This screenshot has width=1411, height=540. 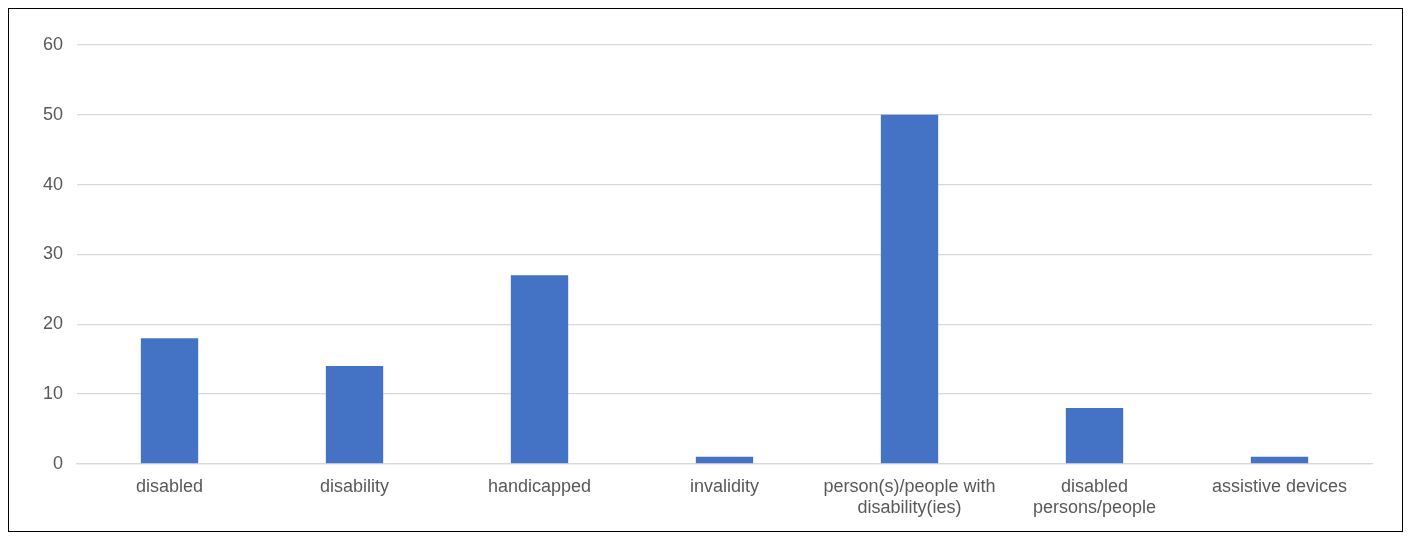 I want to click on y-tick-label: 10, so click(x=53, y=392).